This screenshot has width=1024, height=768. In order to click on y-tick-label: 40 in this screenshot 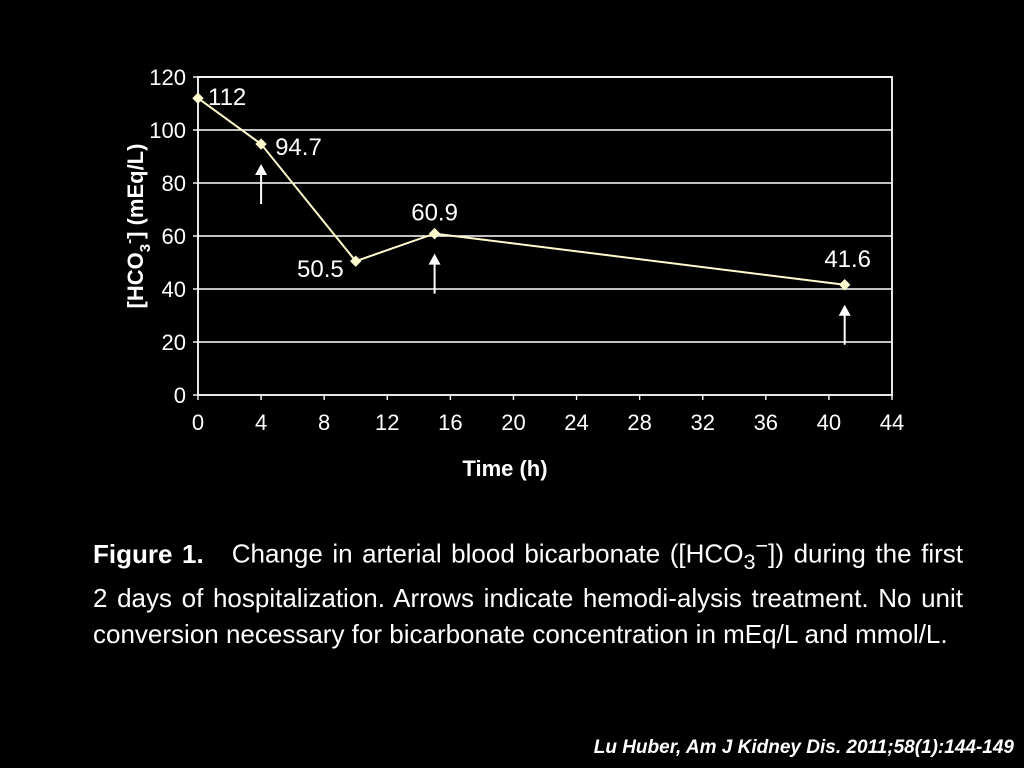, I will do `click(174, 289)`.